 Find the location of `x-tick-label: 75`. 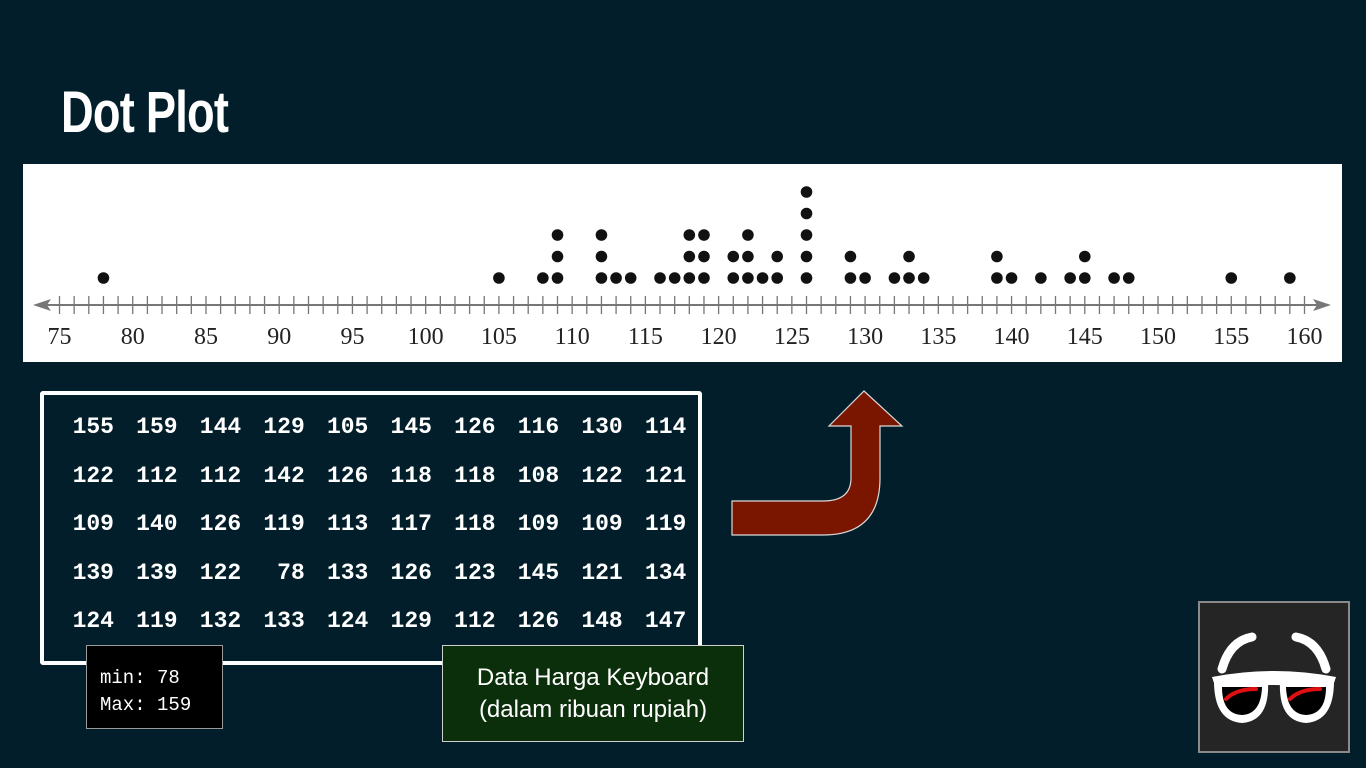

x-tick-label: 75 is located at coordinates (60, 337).